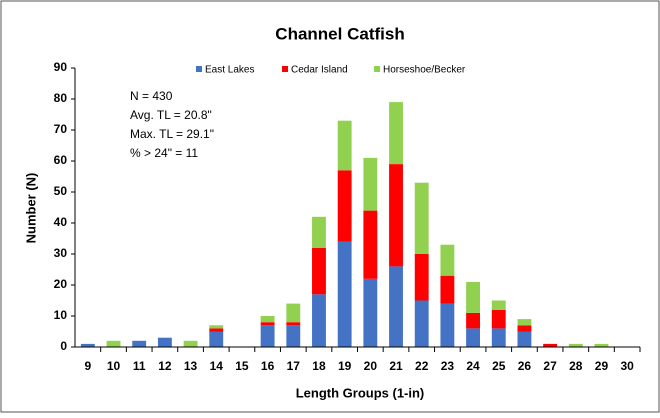  Describe the element at coordinates (525, 366) in the screenshot. I see `x-tick-label: 26` at that location.